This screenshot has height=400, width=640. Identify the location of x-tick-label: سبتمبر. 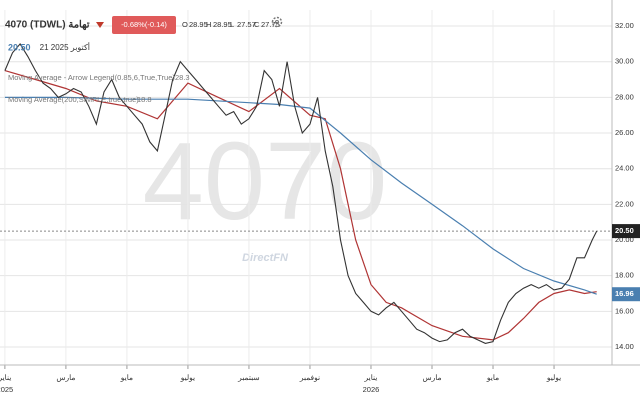
(248, 377).